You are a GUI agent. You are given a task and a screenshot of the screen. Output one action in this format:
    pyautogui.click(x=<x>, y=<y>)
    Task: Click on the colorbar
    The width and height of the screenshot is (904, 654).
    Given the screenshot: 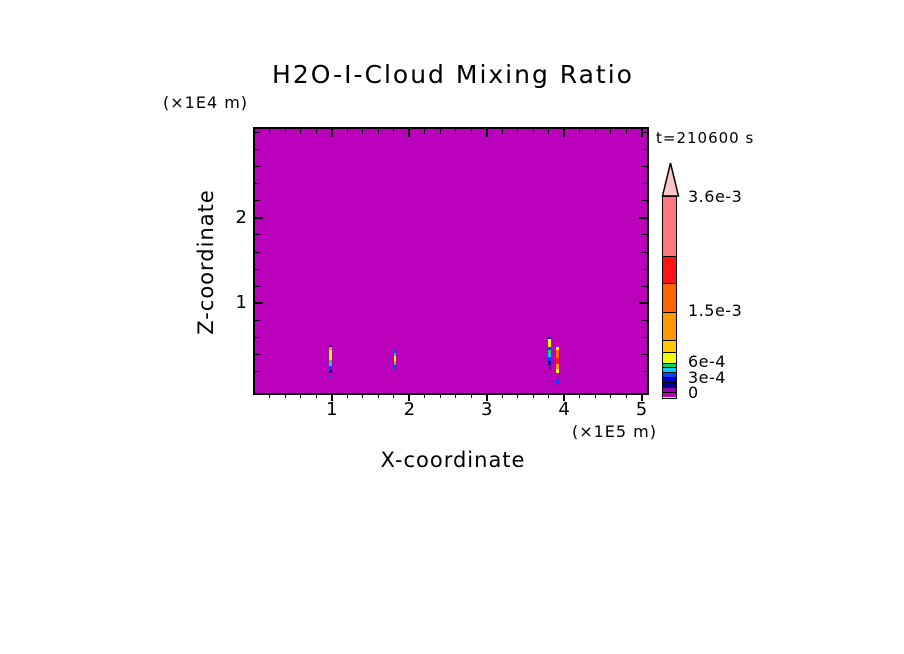 What is the action you would take?
    pyautogui.click(x=669, y=297)
    